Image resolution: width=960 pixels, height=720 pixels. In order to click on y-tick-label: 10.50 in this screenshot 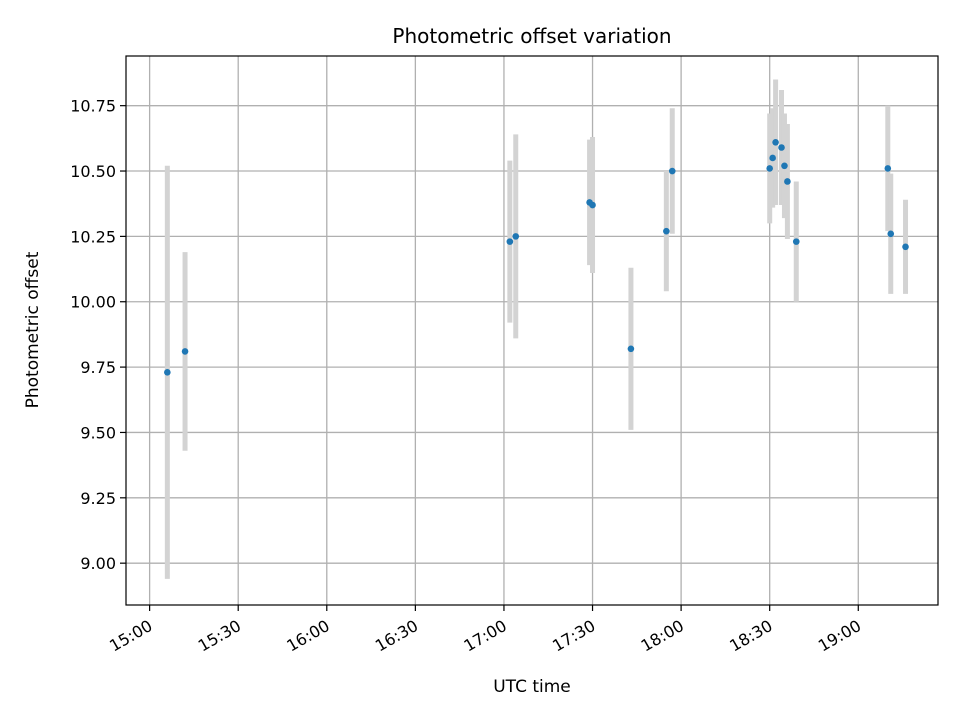, I will do `click(93, 171)`.